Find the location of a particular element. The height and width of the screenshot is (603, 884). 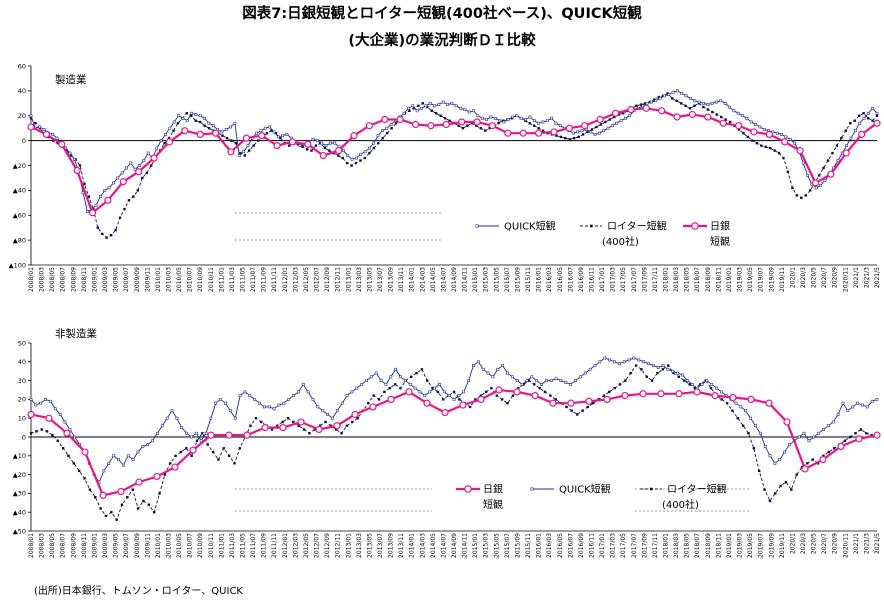

x-tick-label: 2012/03 is located at coordinates (295, 545).